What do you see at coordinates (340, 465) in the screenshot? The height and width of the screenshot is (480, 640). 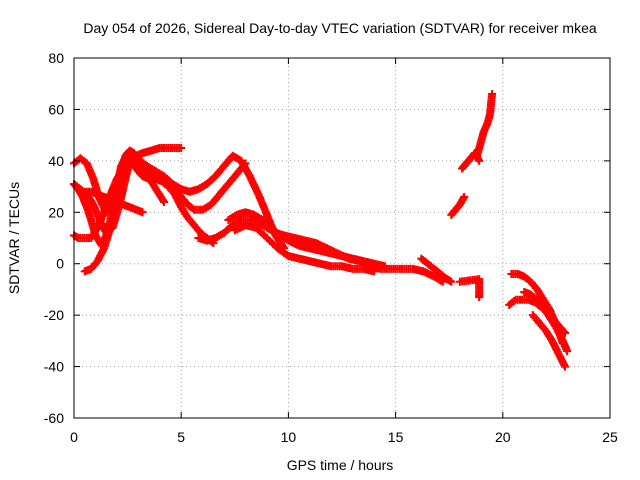 I see `x-axis-label: GPS time / hours` at bounding box center [340, 465].